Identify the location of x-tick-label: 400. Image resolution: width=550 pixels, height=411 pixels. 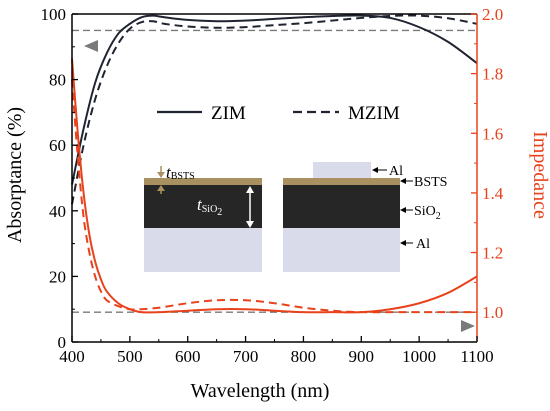
(72, 356).